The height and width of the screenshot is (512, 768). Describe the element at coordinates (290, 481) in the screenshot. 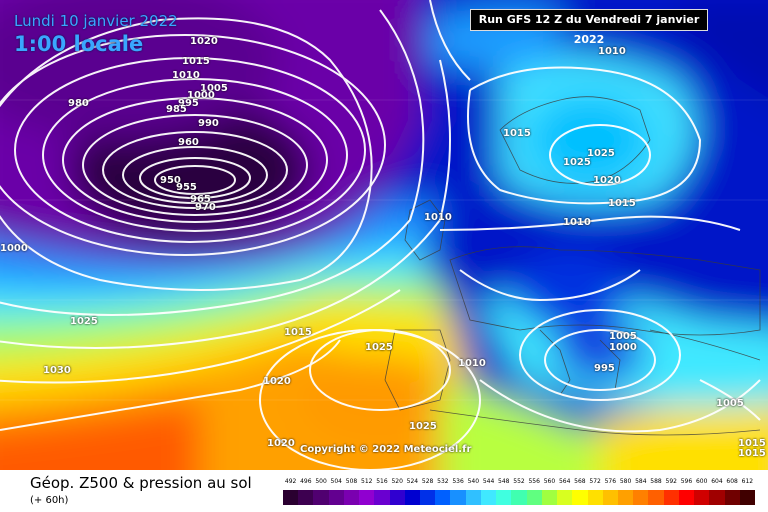

I see `scale-label: 492` at that location.